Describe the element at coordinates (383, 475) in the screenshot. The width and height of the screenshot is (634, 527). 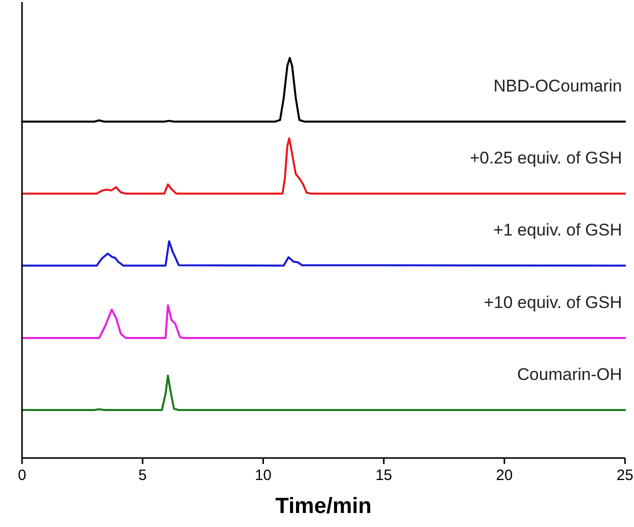
I see `x-tick-label: 15` at that location.